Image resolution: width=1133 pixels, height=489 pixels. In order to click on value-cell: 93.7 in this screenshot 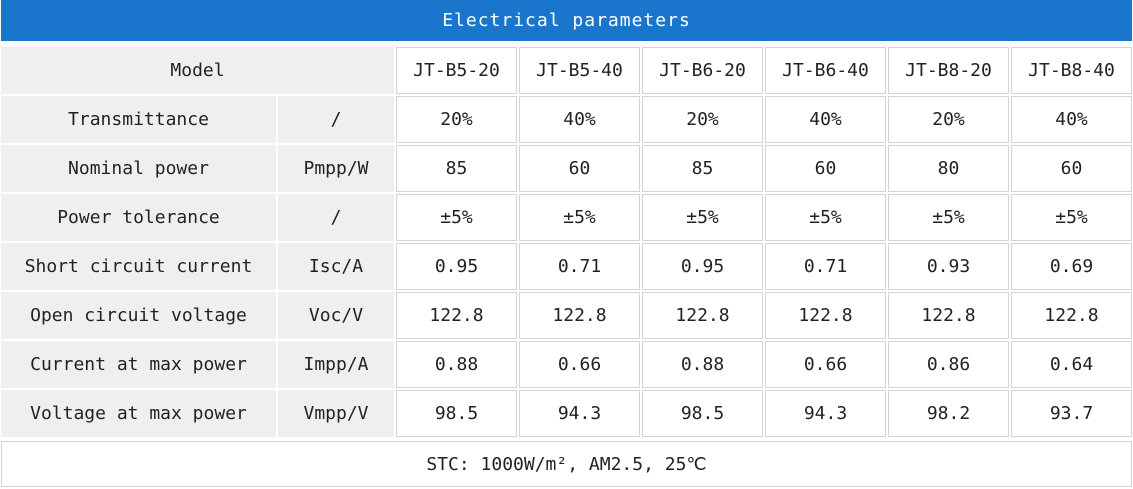, I will do `click(1071, 413)`.